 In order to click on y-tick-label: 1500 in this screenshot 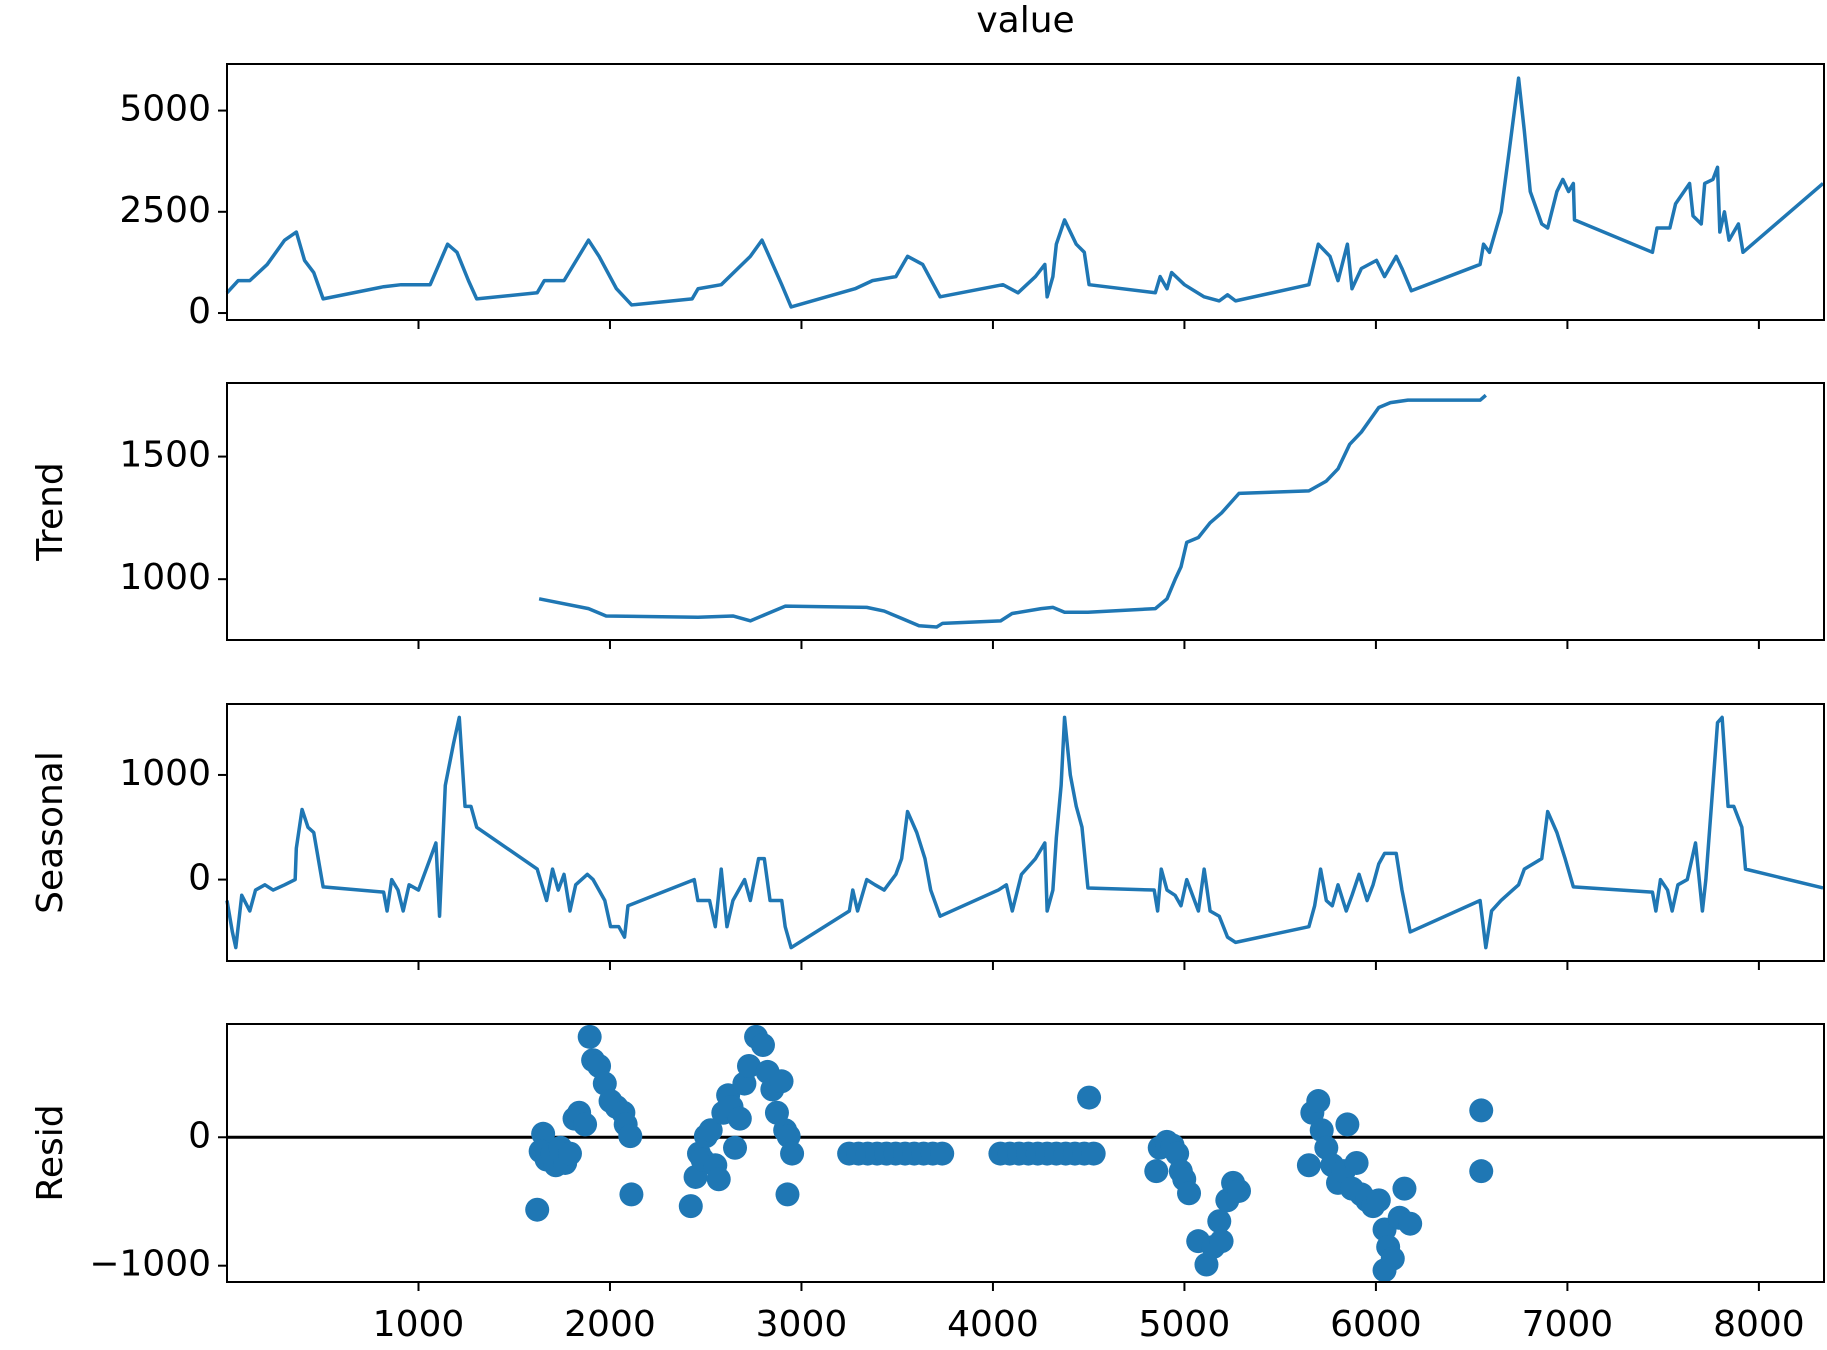, I will do `click(165, 455)`.